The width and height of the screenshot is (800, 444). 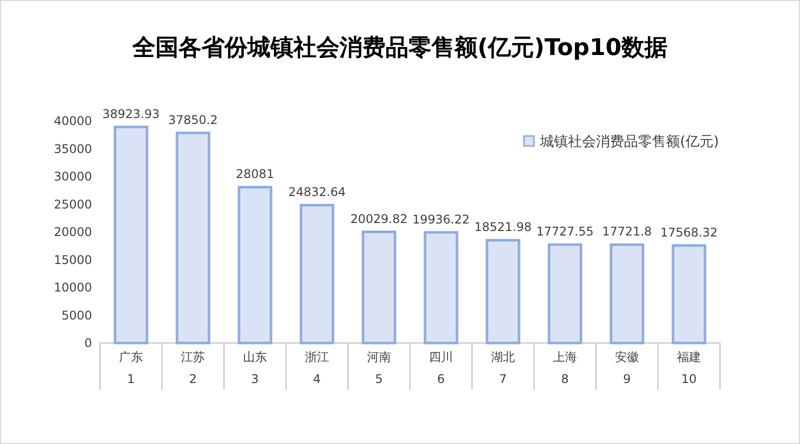 What do you see at coordinates (627, 231) in the screenshot?
I see `data-label: 17721.8` at bounding box center [627, 231].